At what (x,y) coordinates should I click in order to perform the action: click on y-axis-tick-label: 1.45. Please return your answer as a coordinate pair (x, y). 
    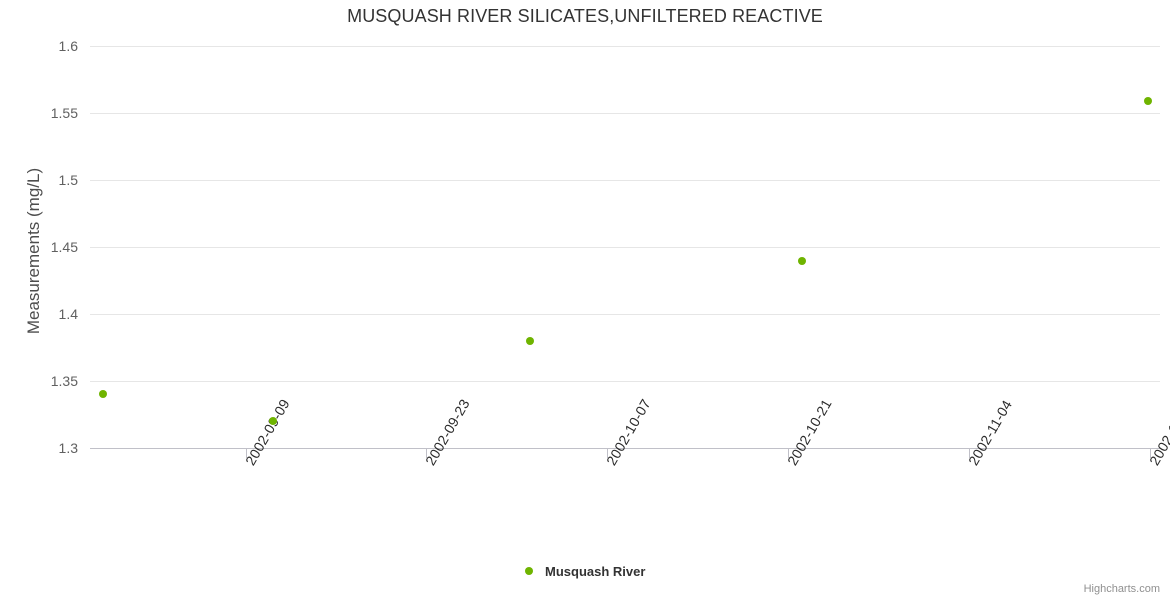
    Looking at the image, I should click on (64, 247).